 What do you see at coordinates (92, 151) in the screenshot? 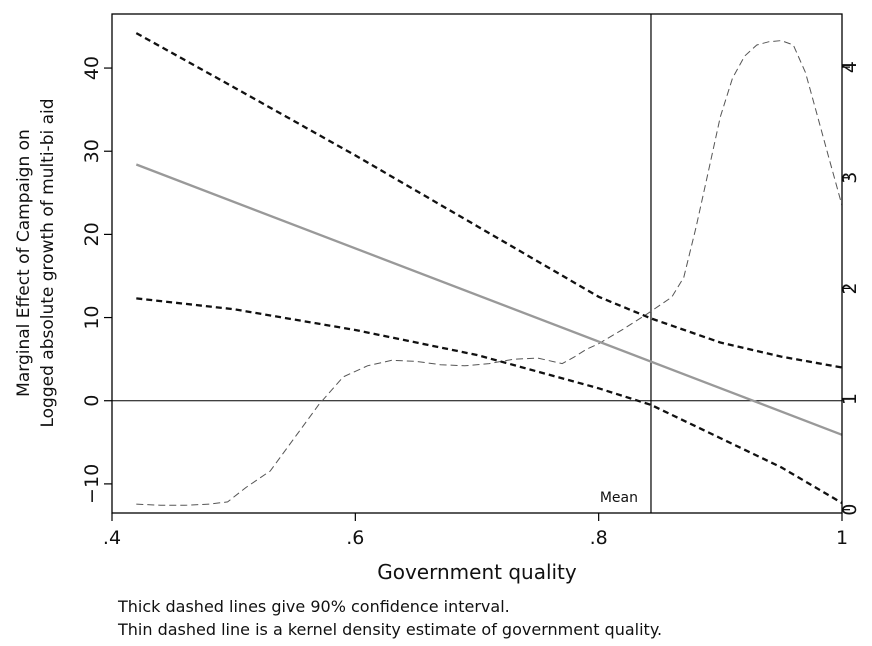
I see `y-tick-label: 30` at bounding box center [92, 151].